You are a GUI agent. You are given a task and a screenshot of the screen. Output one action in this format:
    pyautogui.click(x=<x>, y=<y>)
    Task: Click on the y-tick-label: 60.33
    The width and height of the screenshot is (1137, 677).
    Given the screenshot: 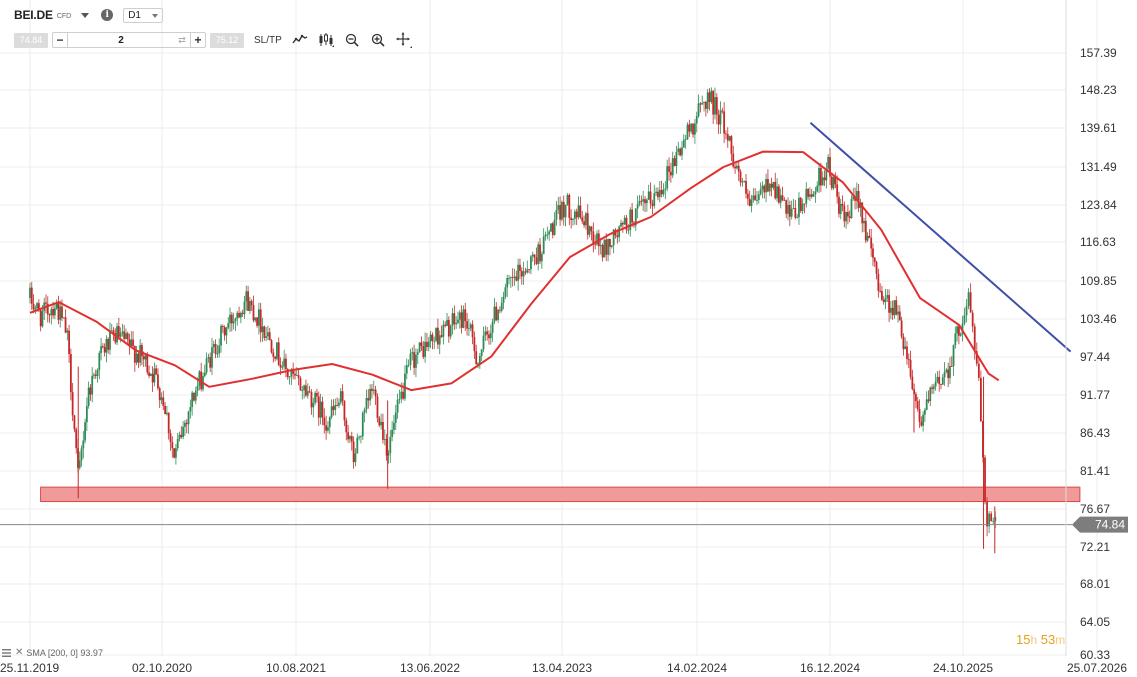 What is the action you would take?
    pyautogui.click(x=1095, y=655)
    